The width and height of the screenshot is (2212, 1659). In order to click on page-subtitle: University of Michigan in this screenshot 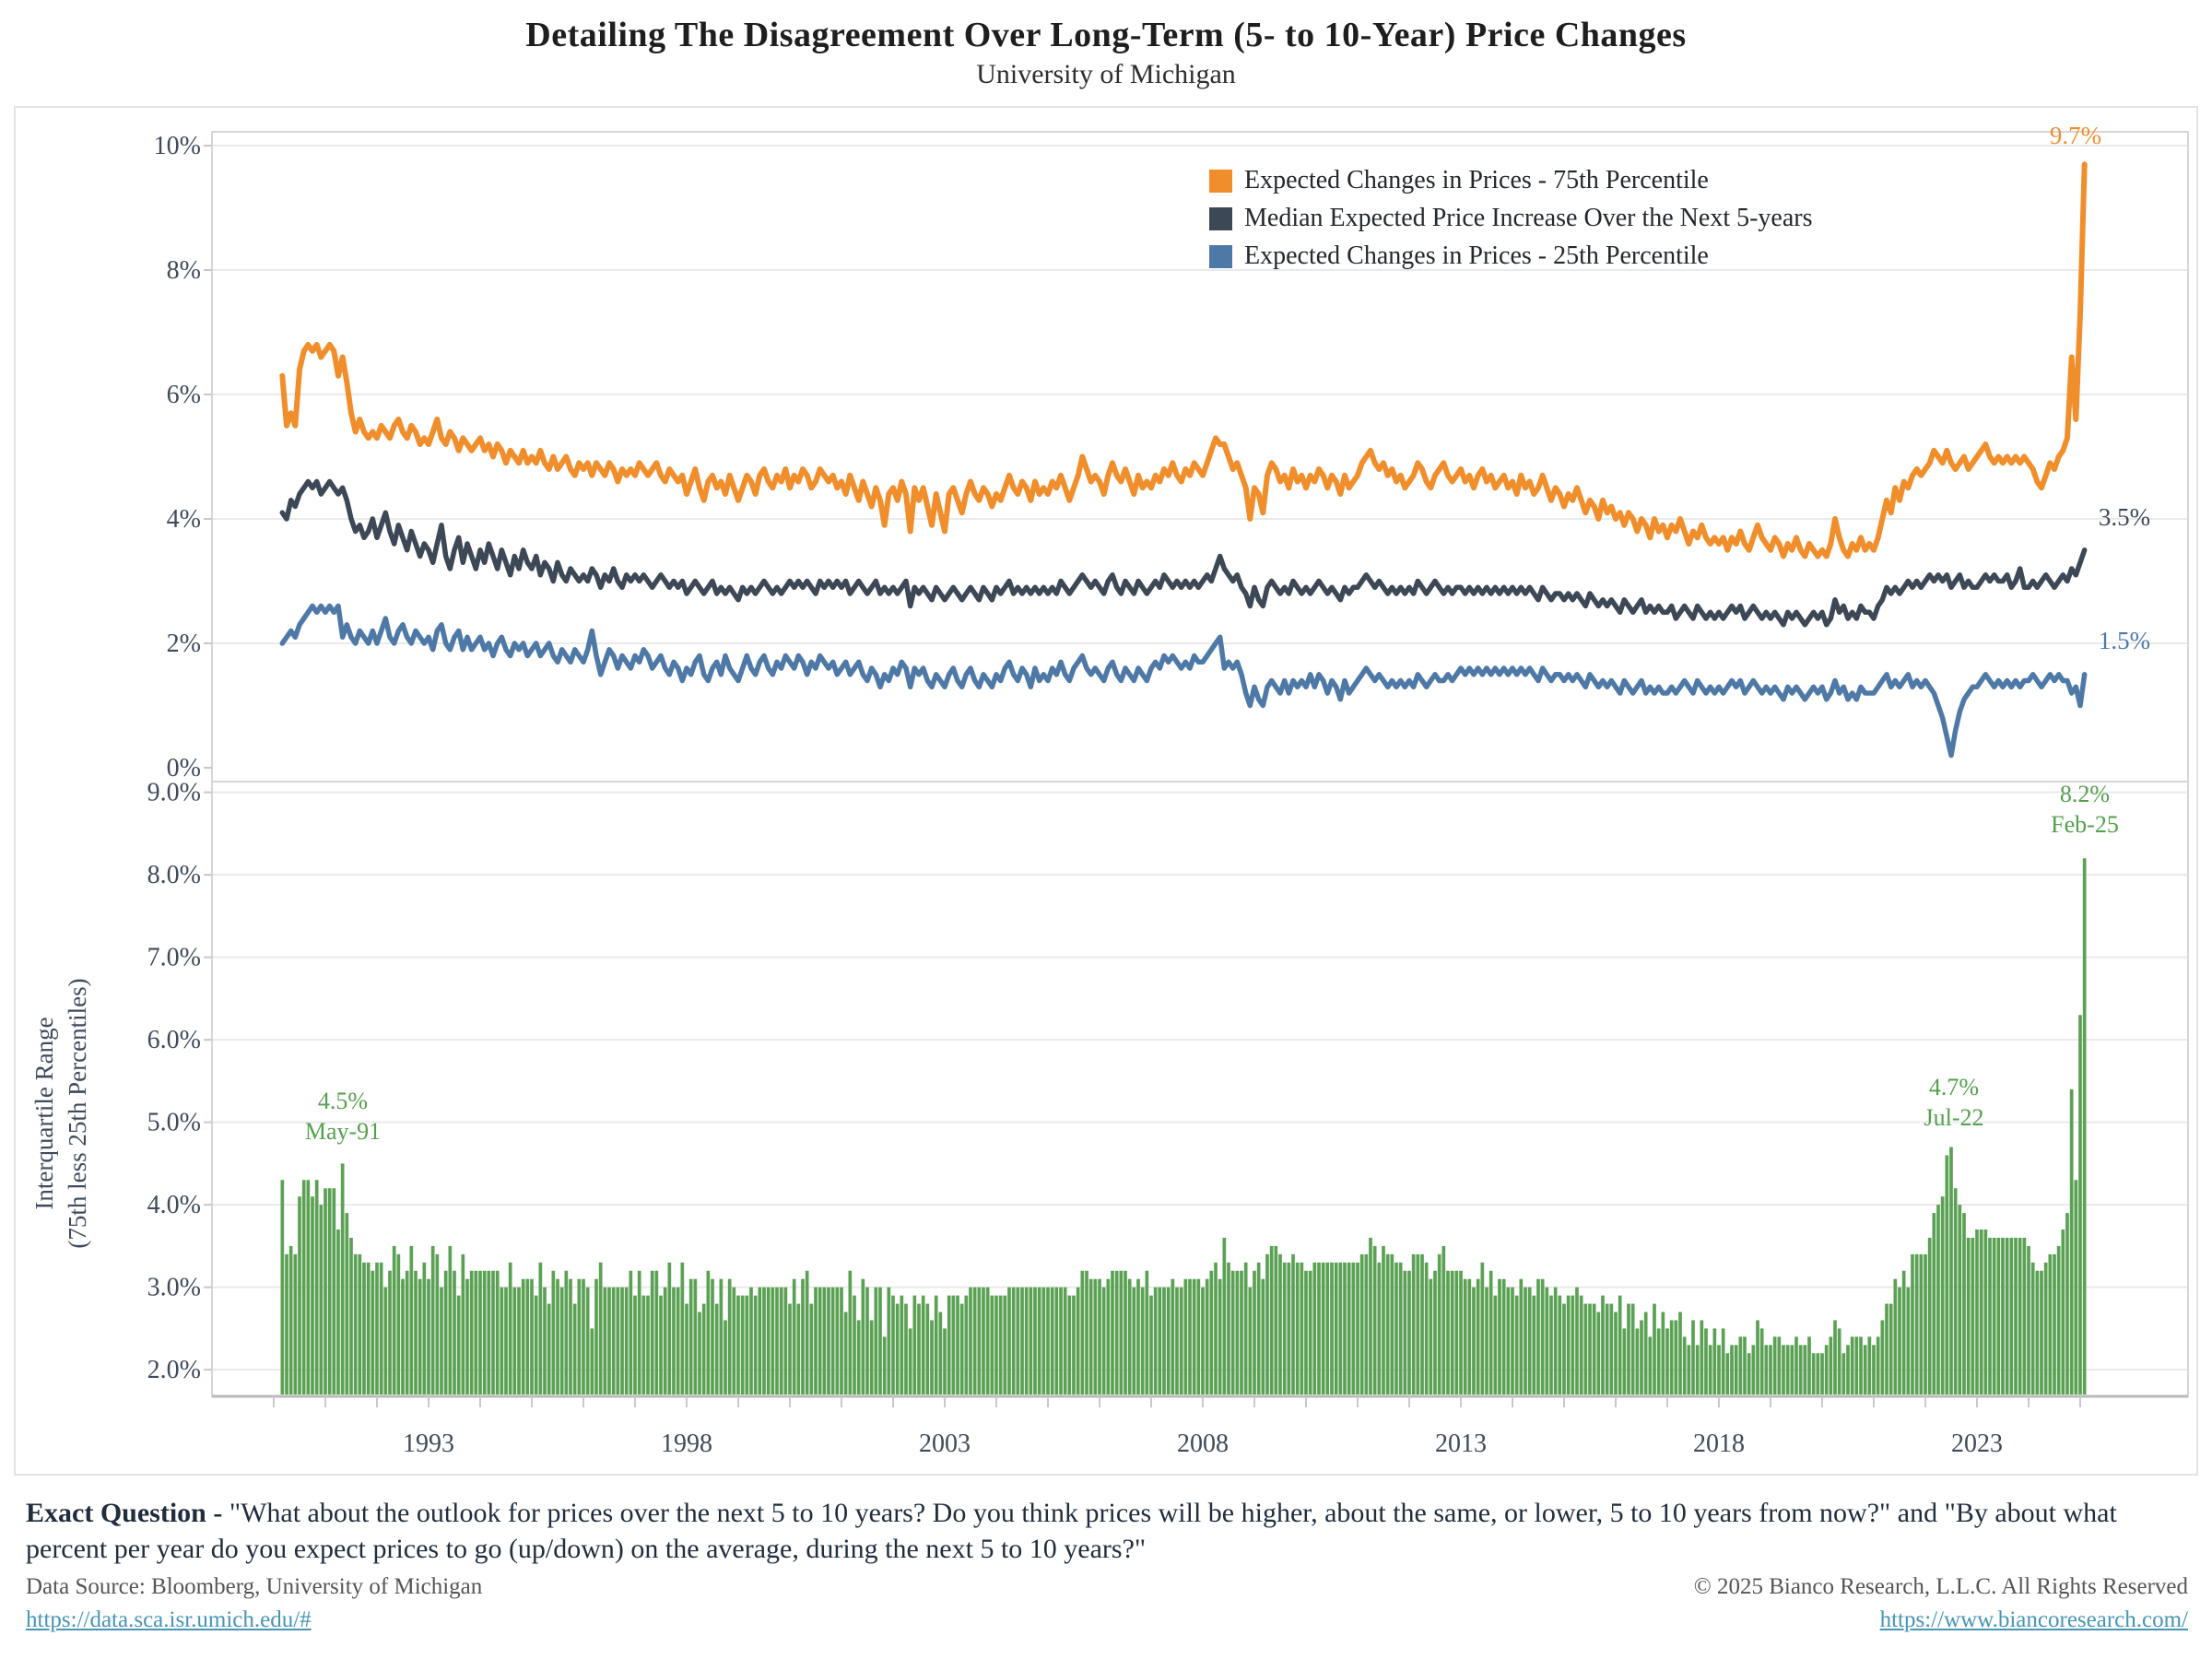, I will do `click(1106, 74)`.